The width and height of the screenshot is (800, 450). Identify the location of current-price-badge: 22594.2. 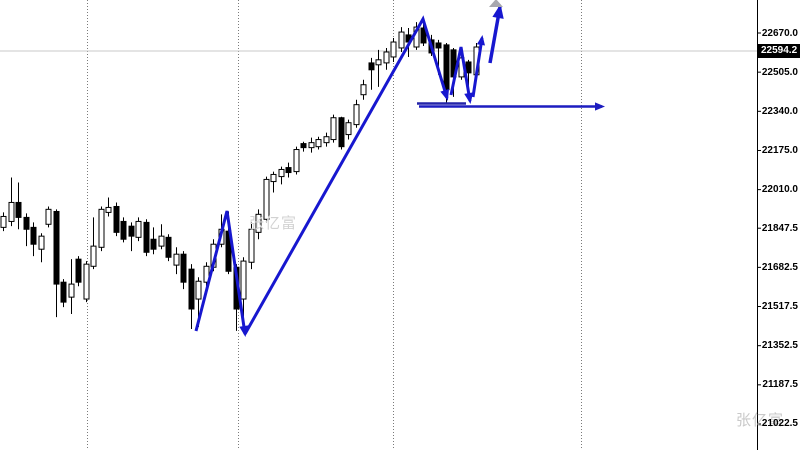
(779, 50).